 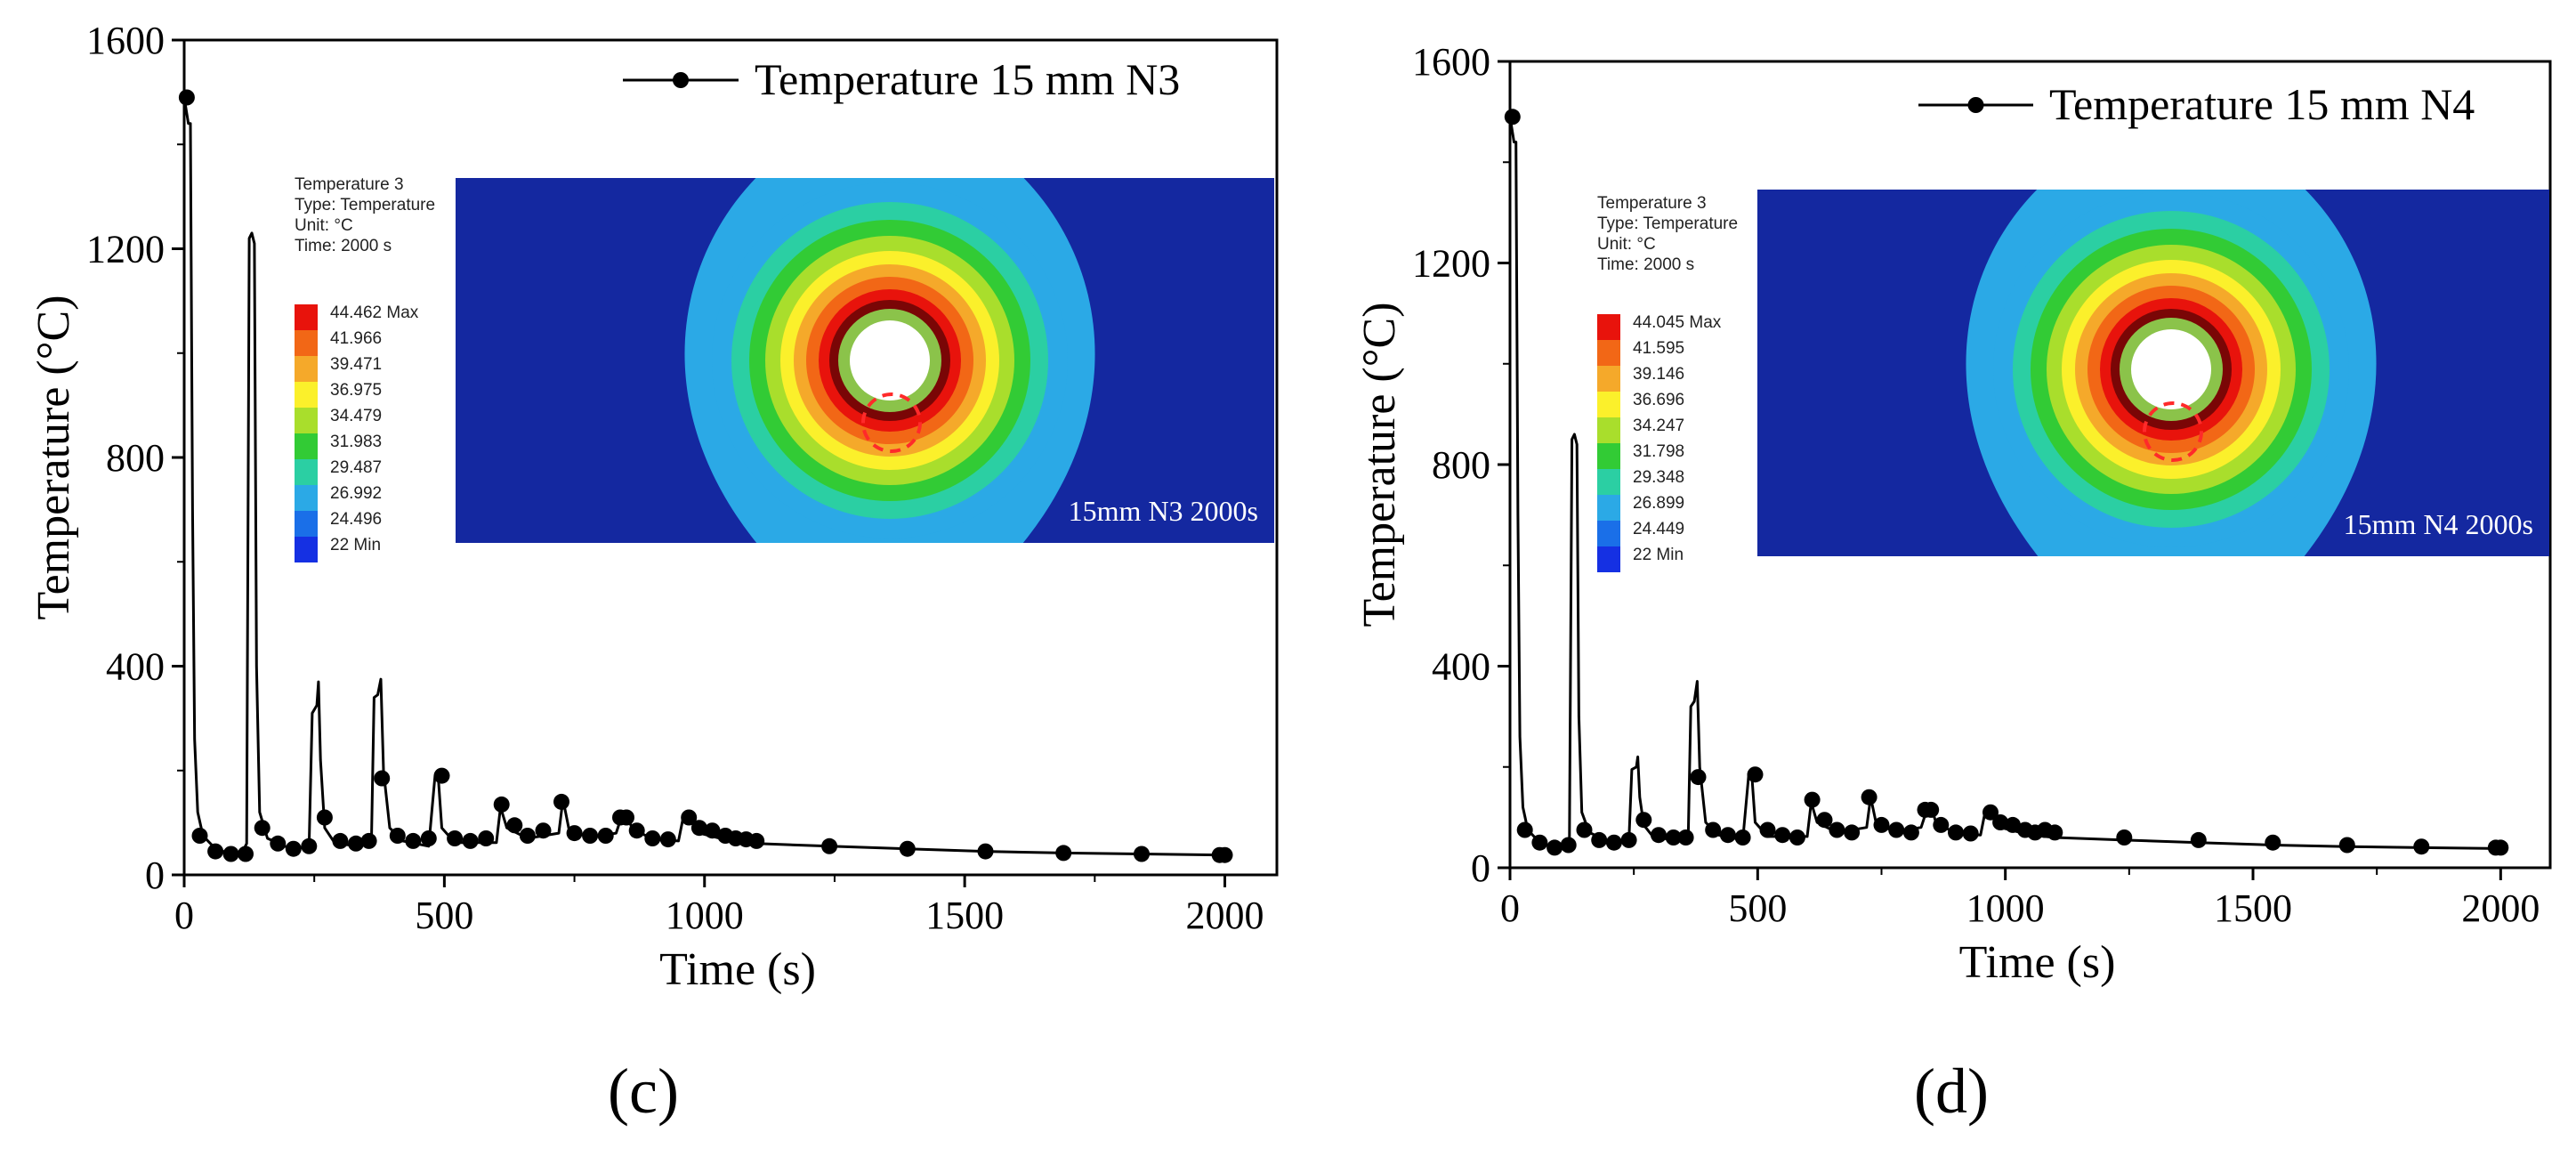 What do you see at coordinates (444, 915) in the screenshot?
I see `x-tick-label: 500` at bounding box center [444, 915].